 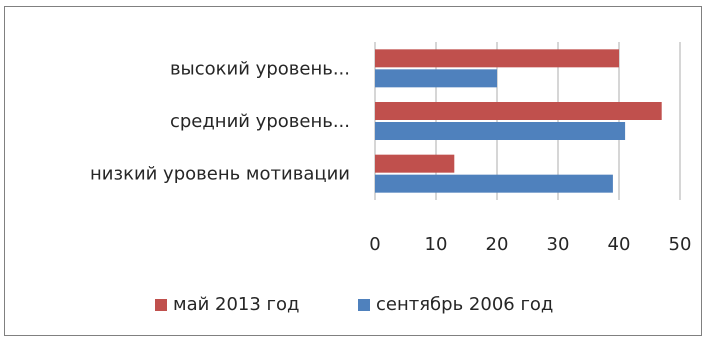 What do you see at coordinates (619, 244) in the screenshot?
I see `x-tick-label: 40` at bounding box center [619, 244].